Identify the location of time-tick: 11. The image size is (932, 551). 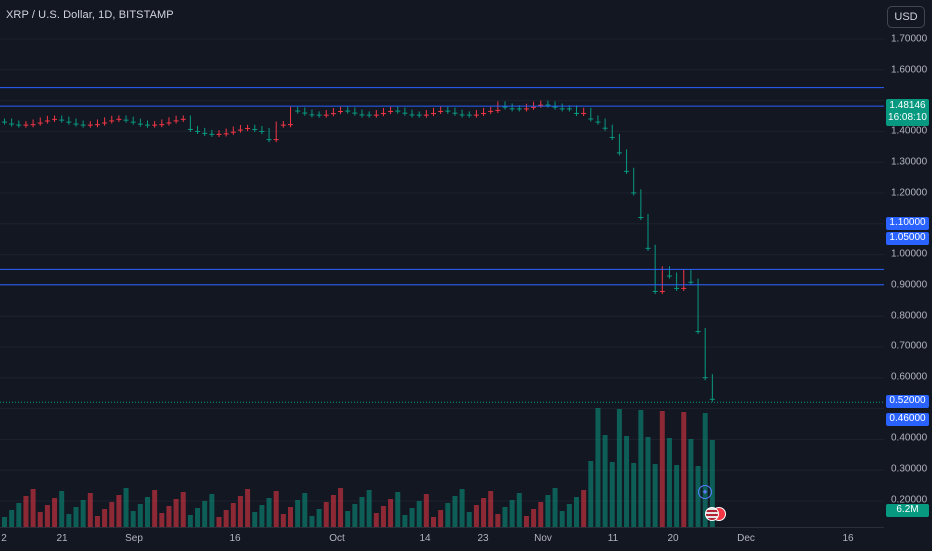
(613, 538).